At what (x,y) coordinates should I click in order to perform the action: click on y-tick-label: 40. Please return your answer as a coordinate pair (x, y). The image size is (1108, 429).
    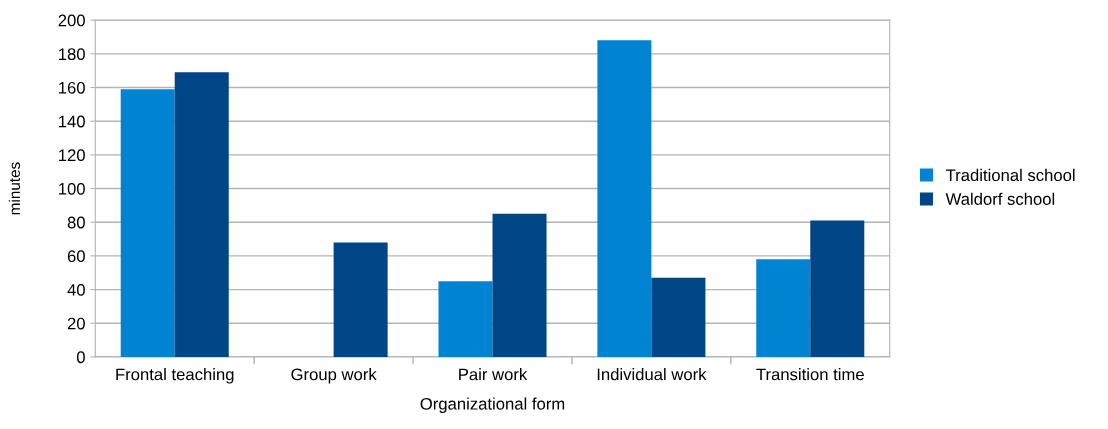
    Looking at the image, I should click on (76, 289).